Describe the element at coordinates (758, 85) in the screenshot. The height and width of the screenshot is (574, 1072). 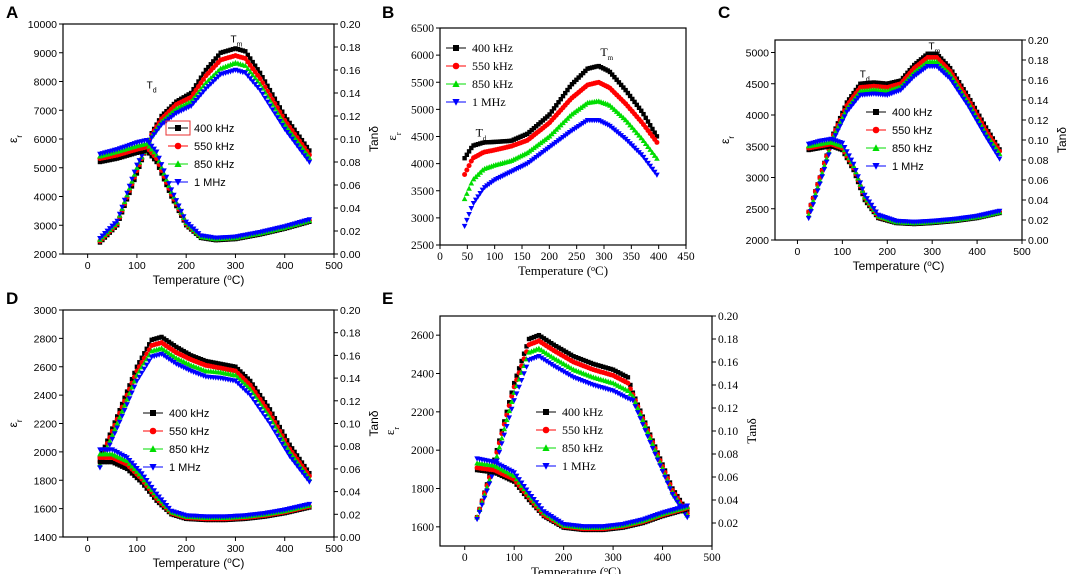
I see `y-tick-label: 4500` at that location.